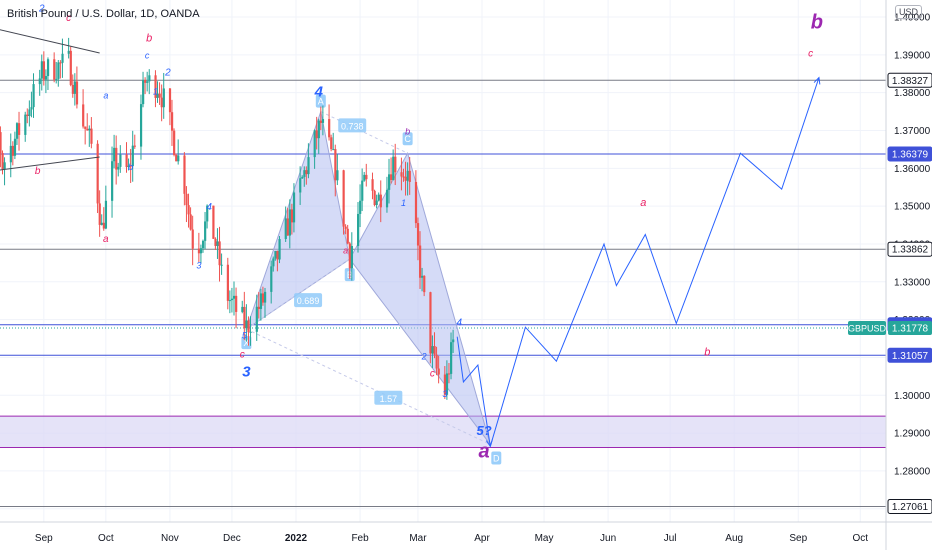 The width and height of the screenshot is (932, 550). What do you see at coordinates (50, 163) in the screenshot?
I see `trend-line` at bounding box center [50, 163].